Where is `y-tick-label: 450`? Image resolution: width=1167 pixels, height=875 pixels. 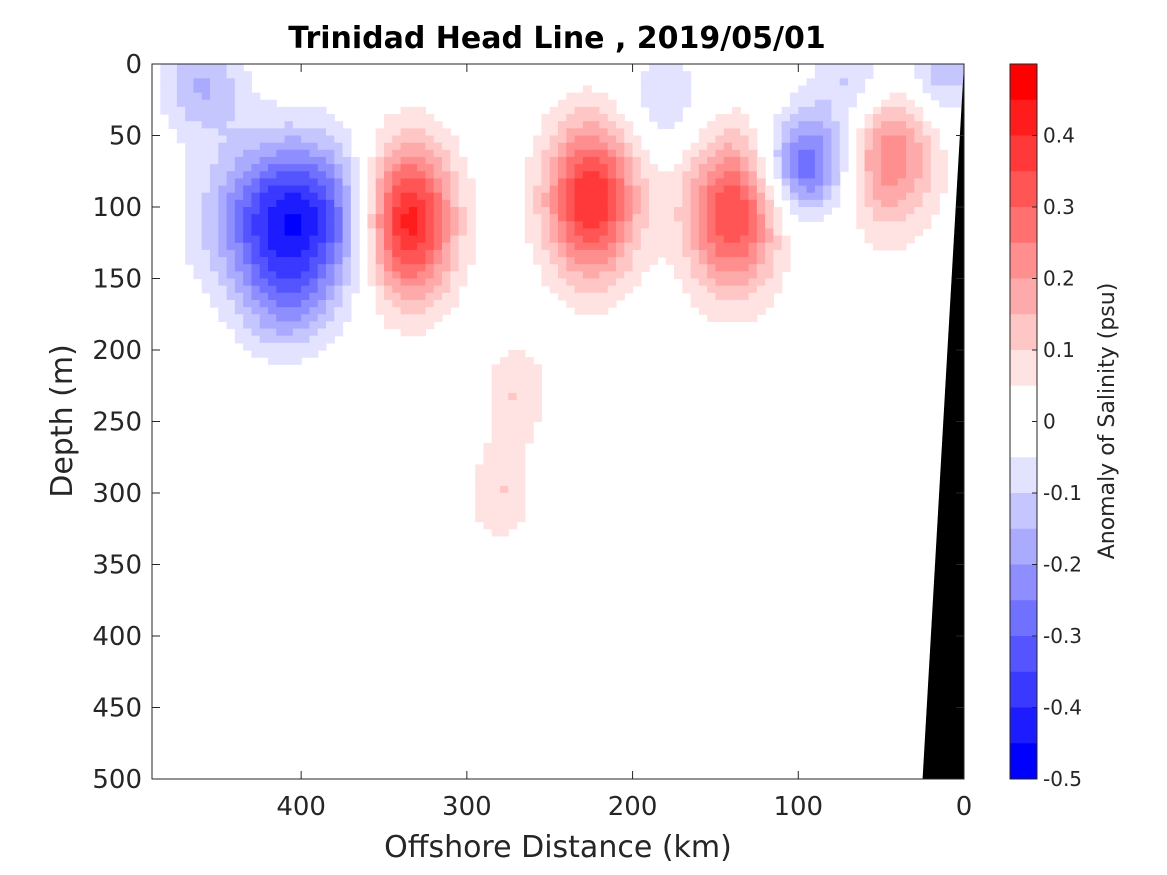
y-tick-label: 450 is located at coordinates (117, 709).